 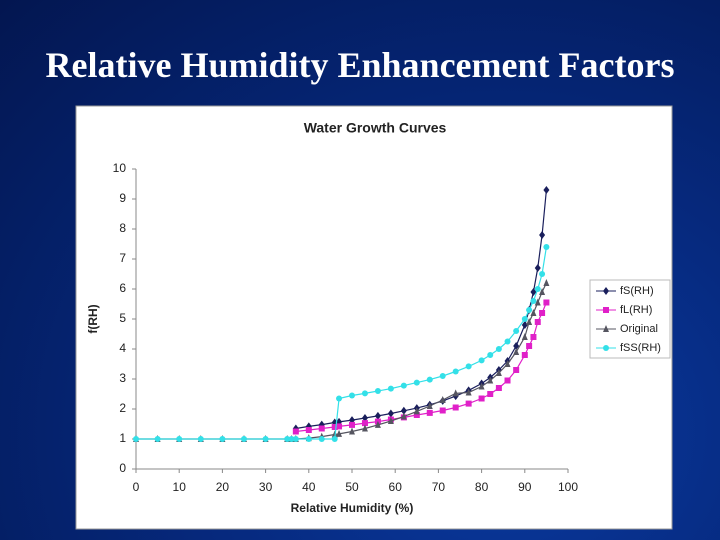 I want to click on legend-label: fS(RH), so click(x=637, y=291).